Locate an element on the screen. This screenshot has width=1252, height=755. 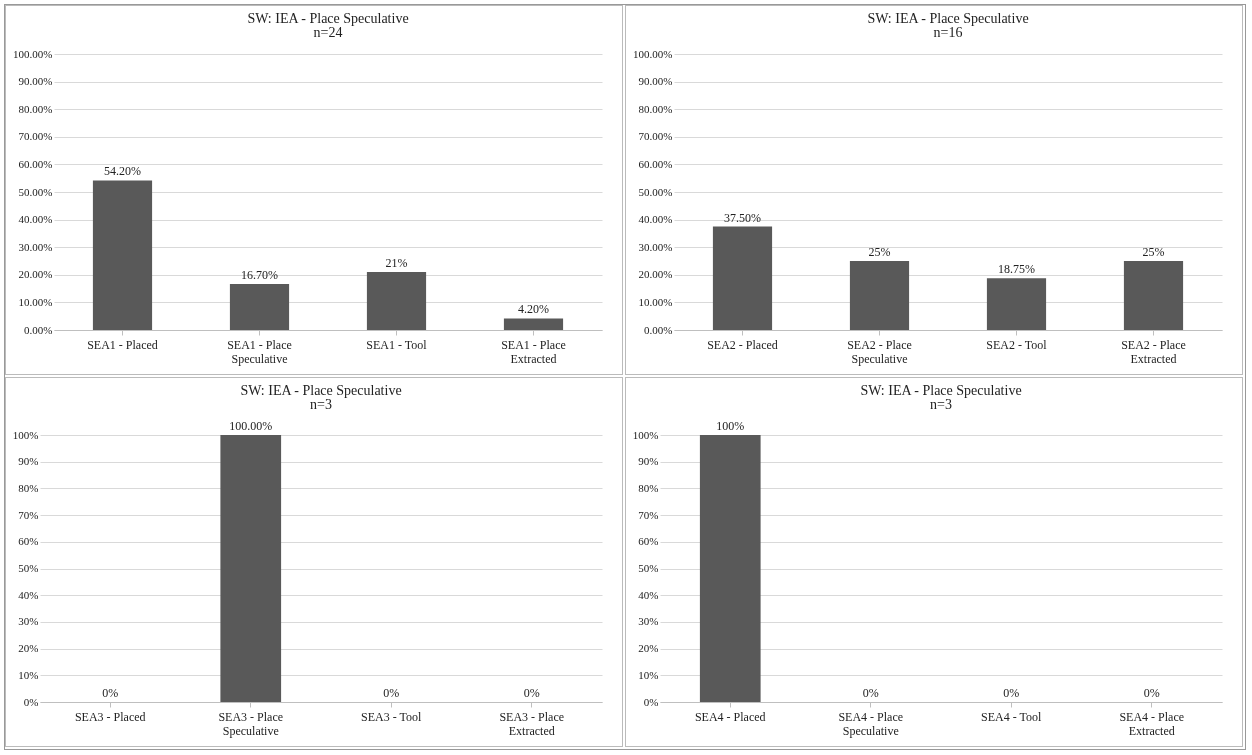
x-tick-label: SEA3 - Place Extracted is located at coordinates (532, 723).